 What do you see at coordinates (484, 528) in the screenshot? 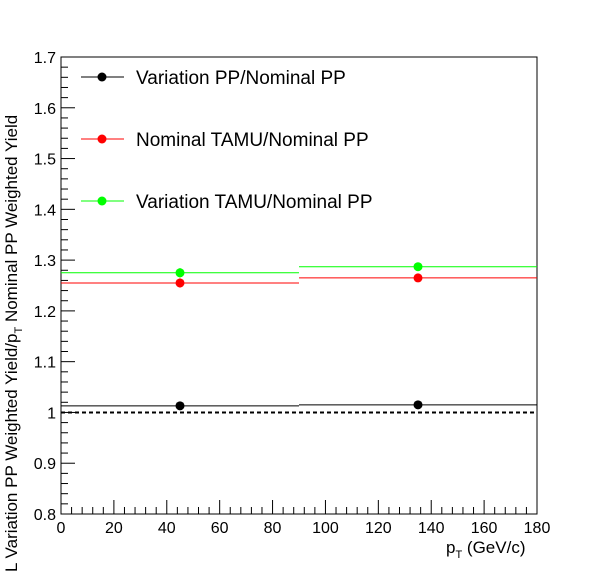
I see `x-tick-label: 160` at bounding box center [484, 528].